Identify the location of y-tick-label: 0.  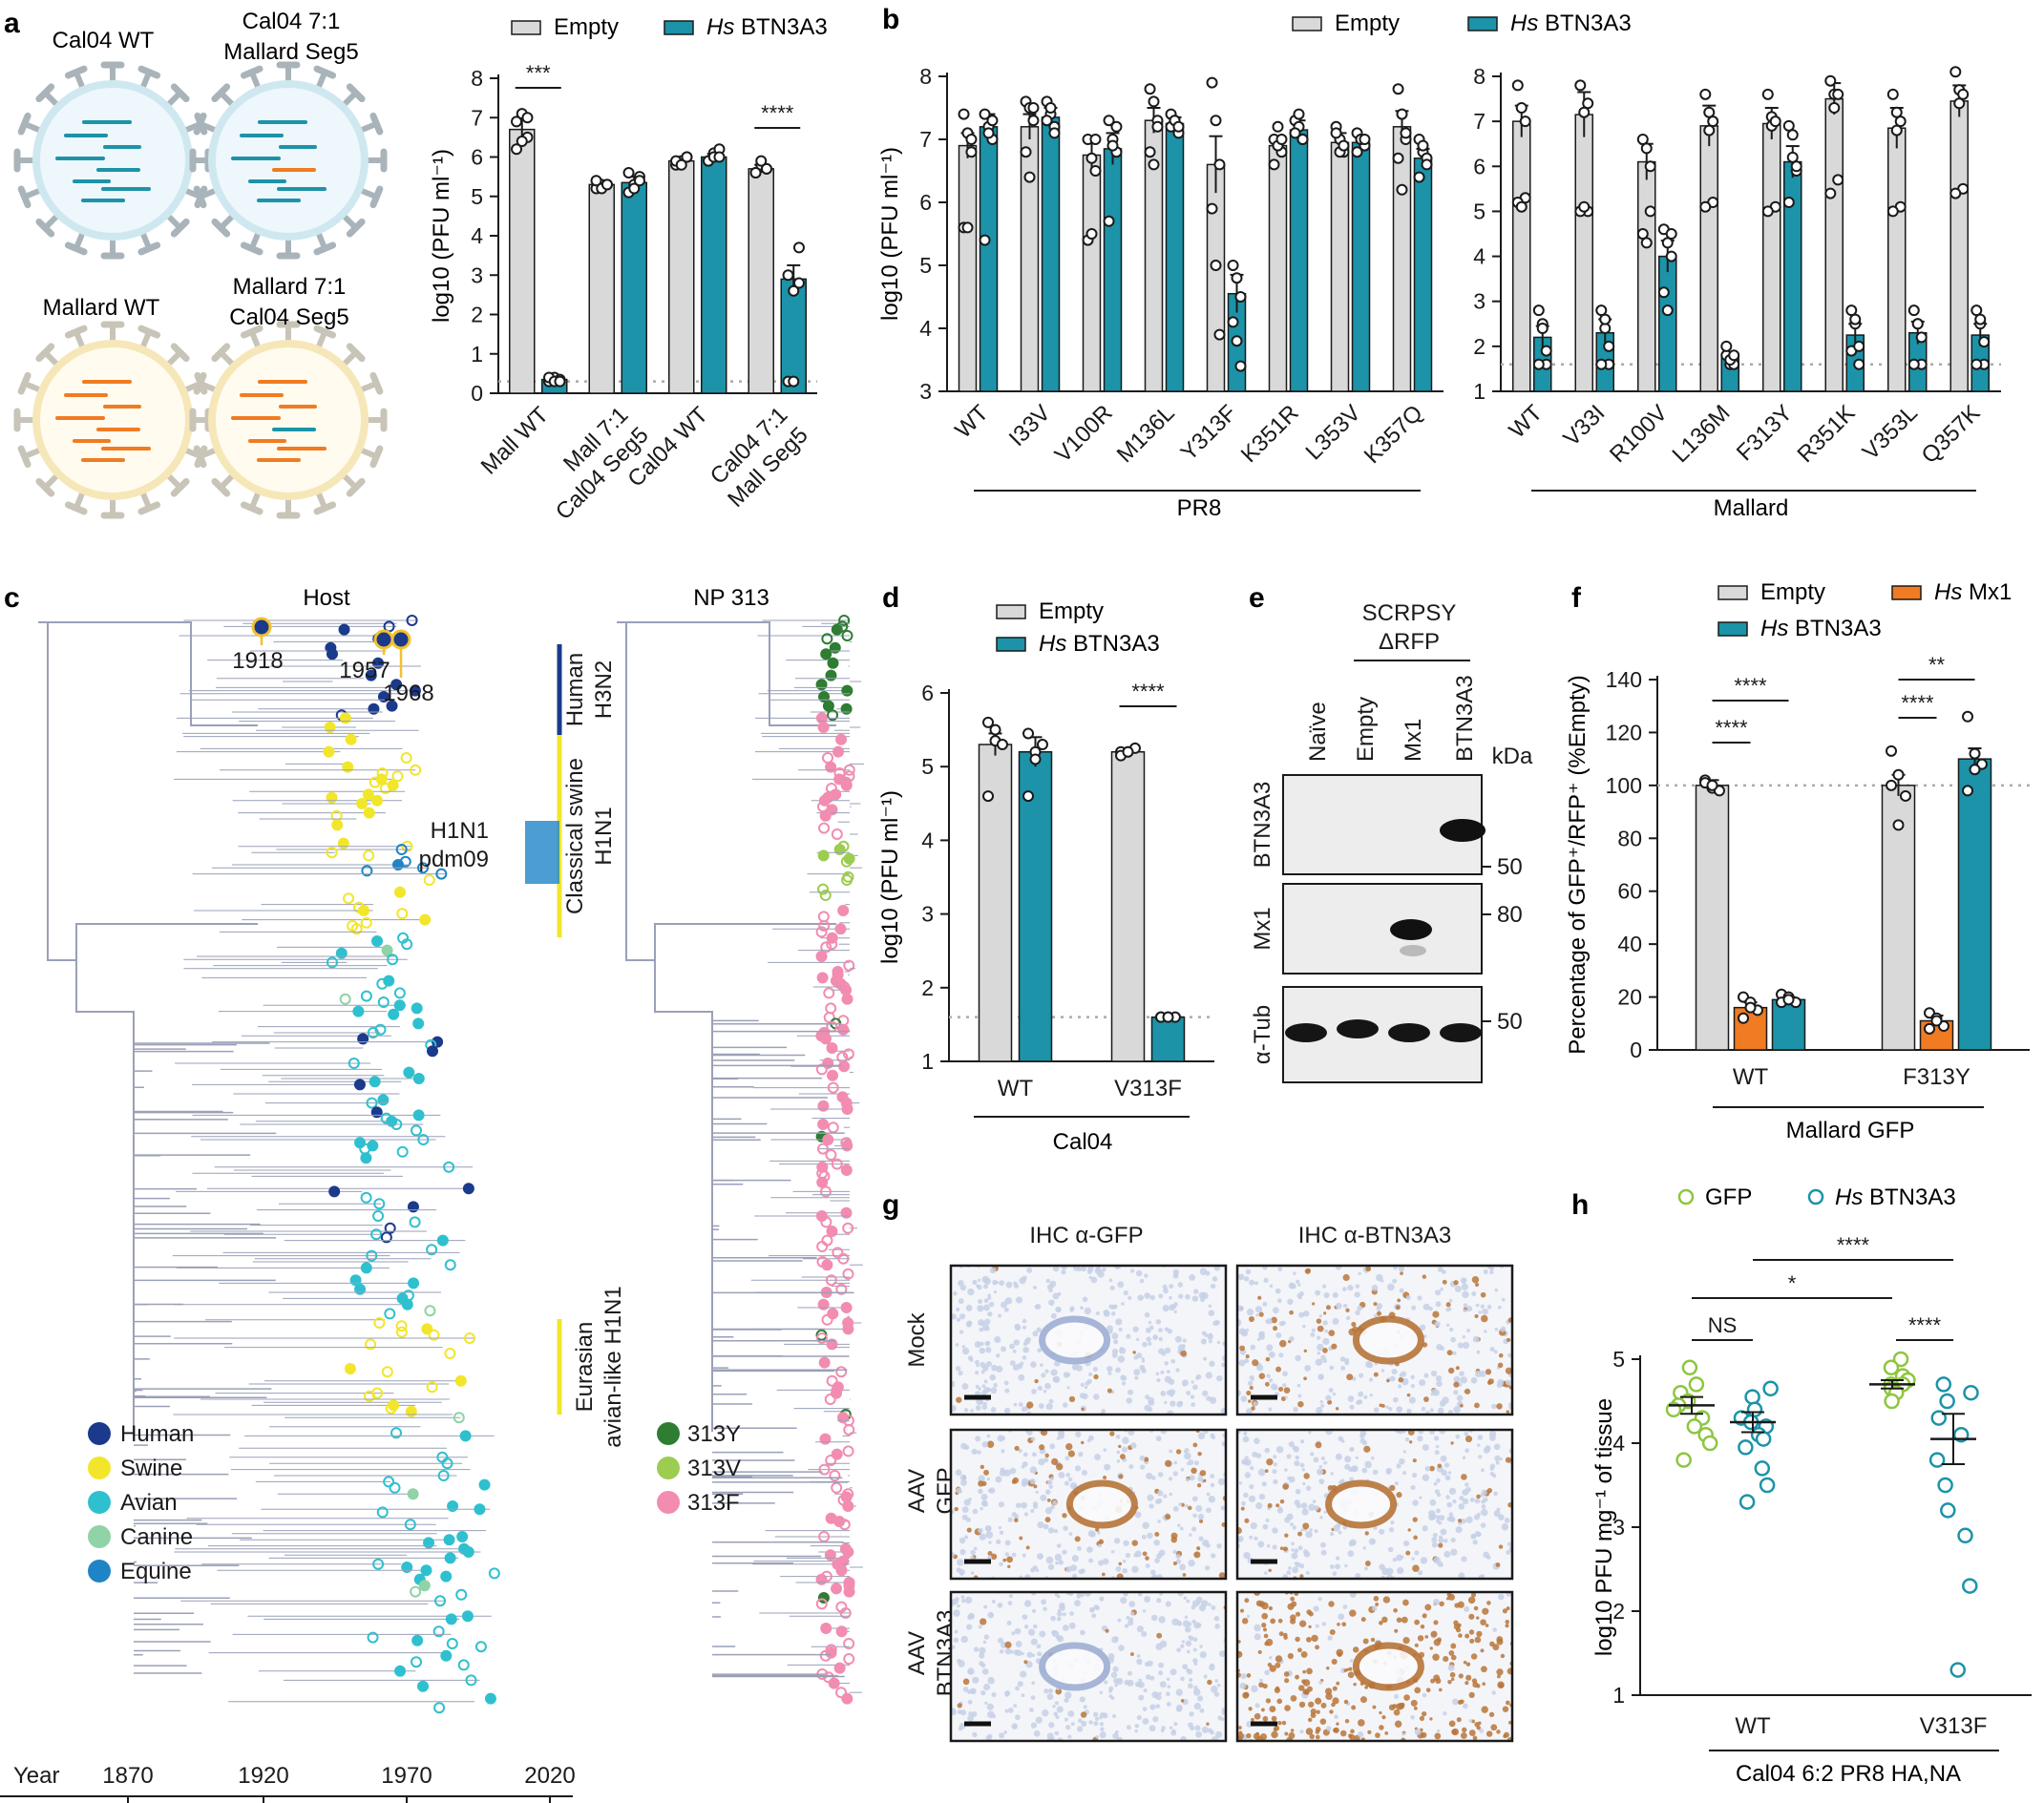
(1636, 1050).